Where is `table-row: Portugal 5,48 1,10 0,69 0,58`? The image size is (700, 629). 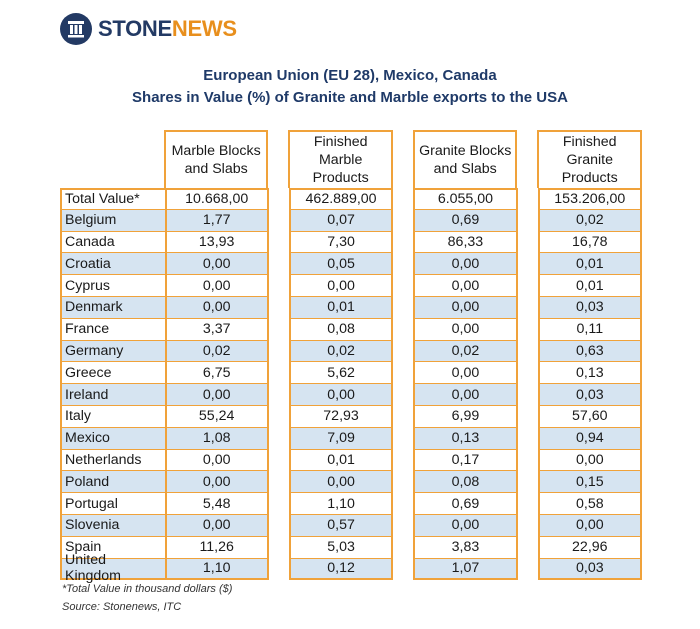 table-row: Portugal 5,48 1,10 0,69 0,58 is located at coordinates (351, 504).